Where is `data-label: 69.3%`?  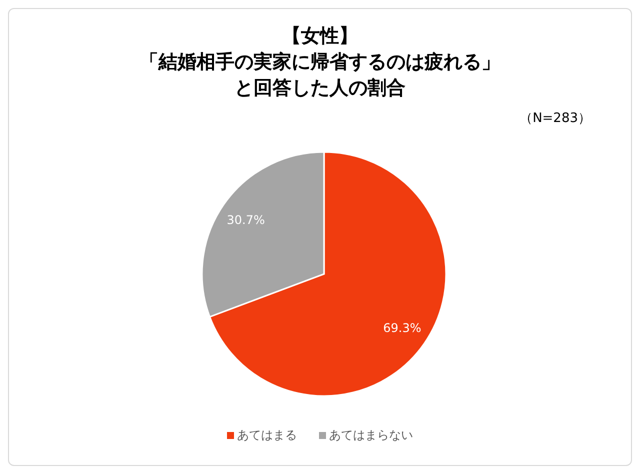
data-label: 69.3% is located at coordinates (402, 328).